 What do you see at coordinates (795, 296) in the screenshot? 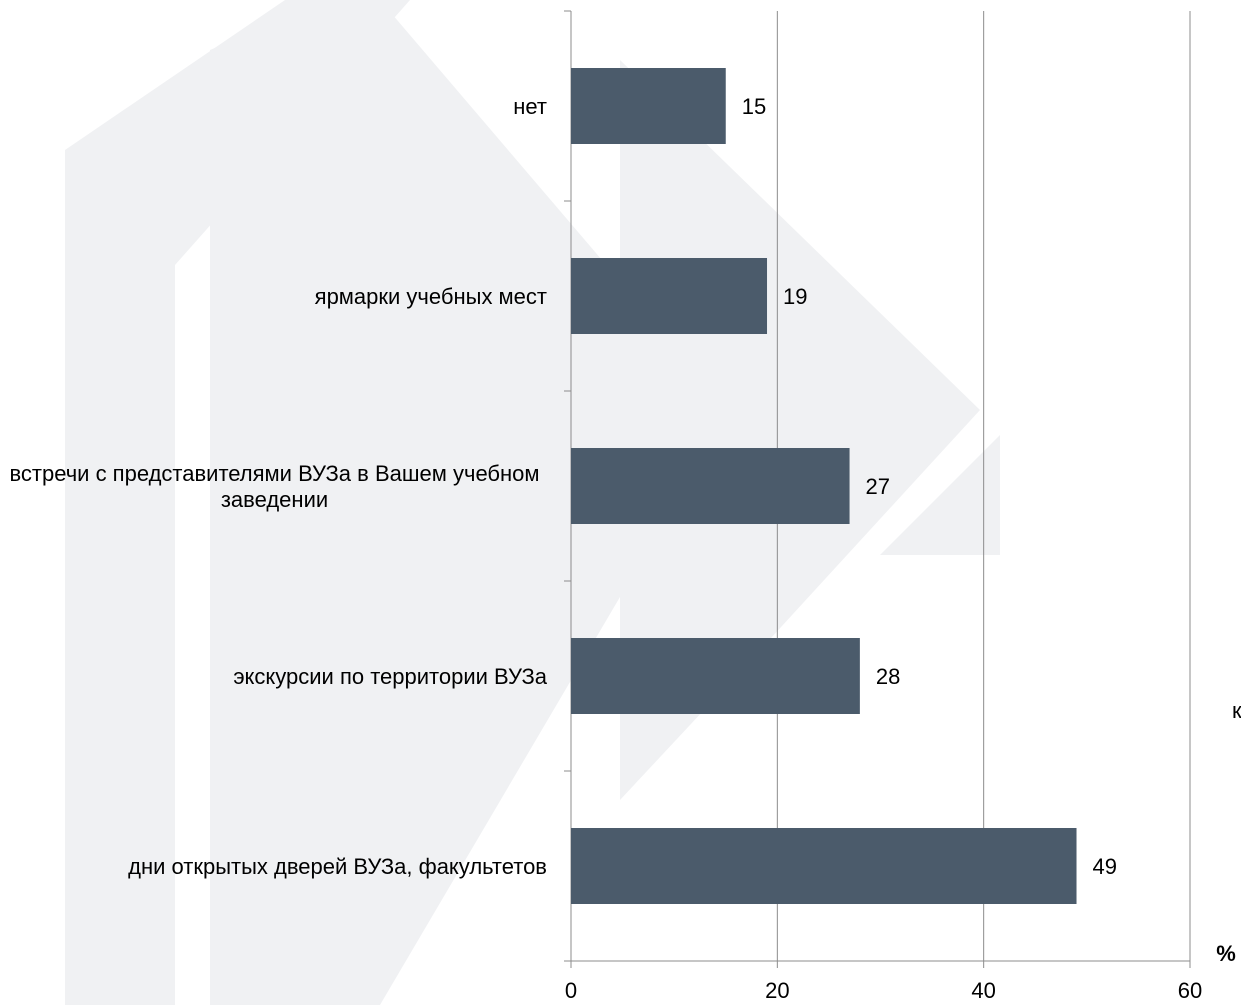
I see `value-label: 19` at bounding box center [795, 296].